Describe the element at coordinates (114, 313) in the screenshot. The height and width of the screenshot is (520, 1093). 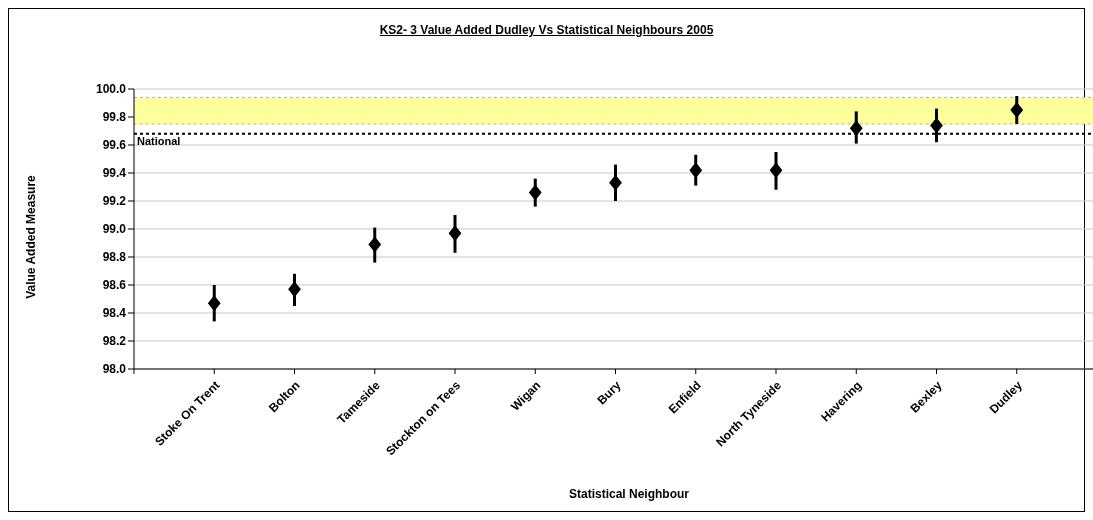
I see `y-tick-label: 98.4` at that location.